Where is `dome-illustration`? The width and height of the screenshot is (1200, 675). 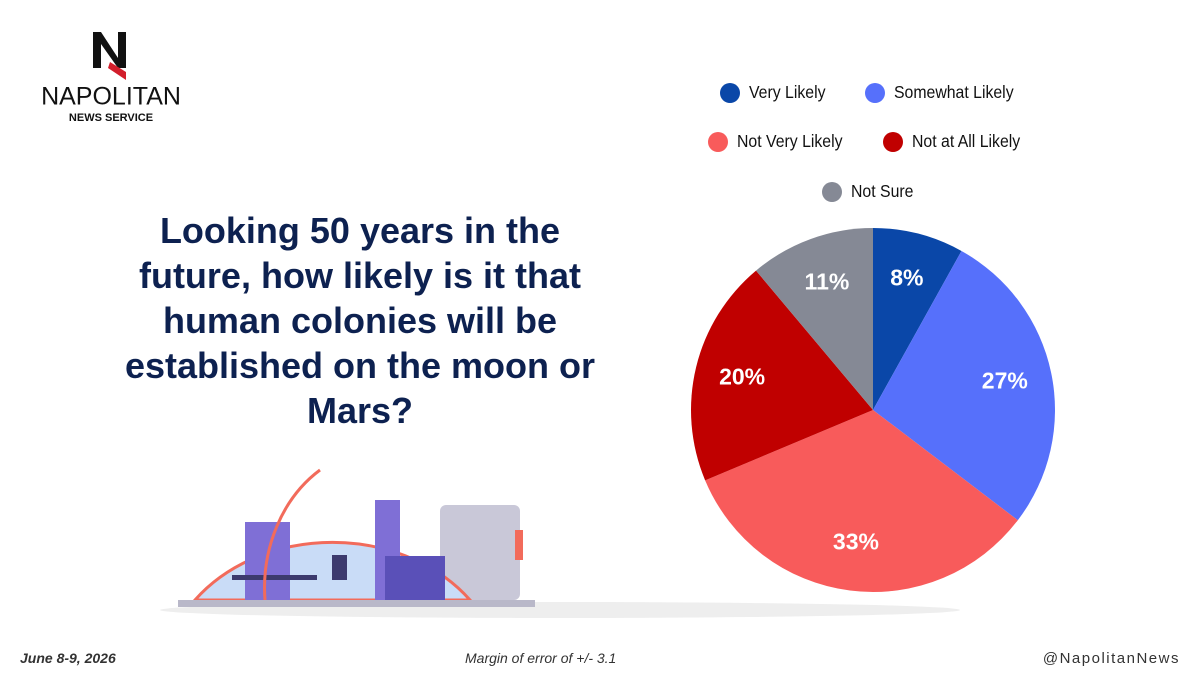
dome-illustration is located at coordinates (560, 543).